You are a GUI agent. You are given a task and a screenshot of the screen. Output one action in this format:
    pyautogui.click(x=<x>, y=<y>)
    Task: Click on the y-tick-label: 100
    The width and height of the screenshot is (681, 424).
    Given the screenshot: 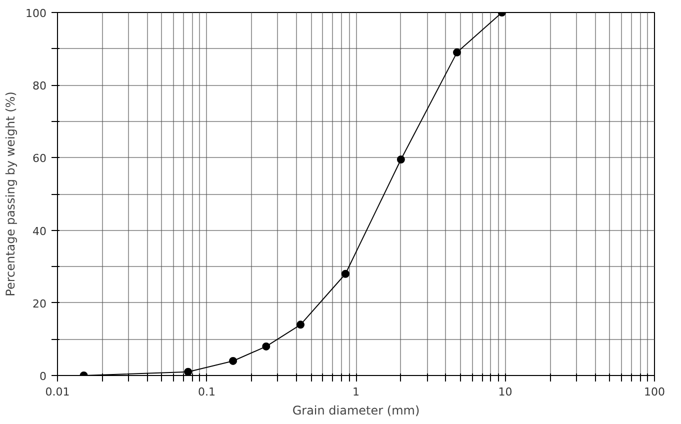 What is the action you would take?
    pyautogui.click(x=36, y=13)
    